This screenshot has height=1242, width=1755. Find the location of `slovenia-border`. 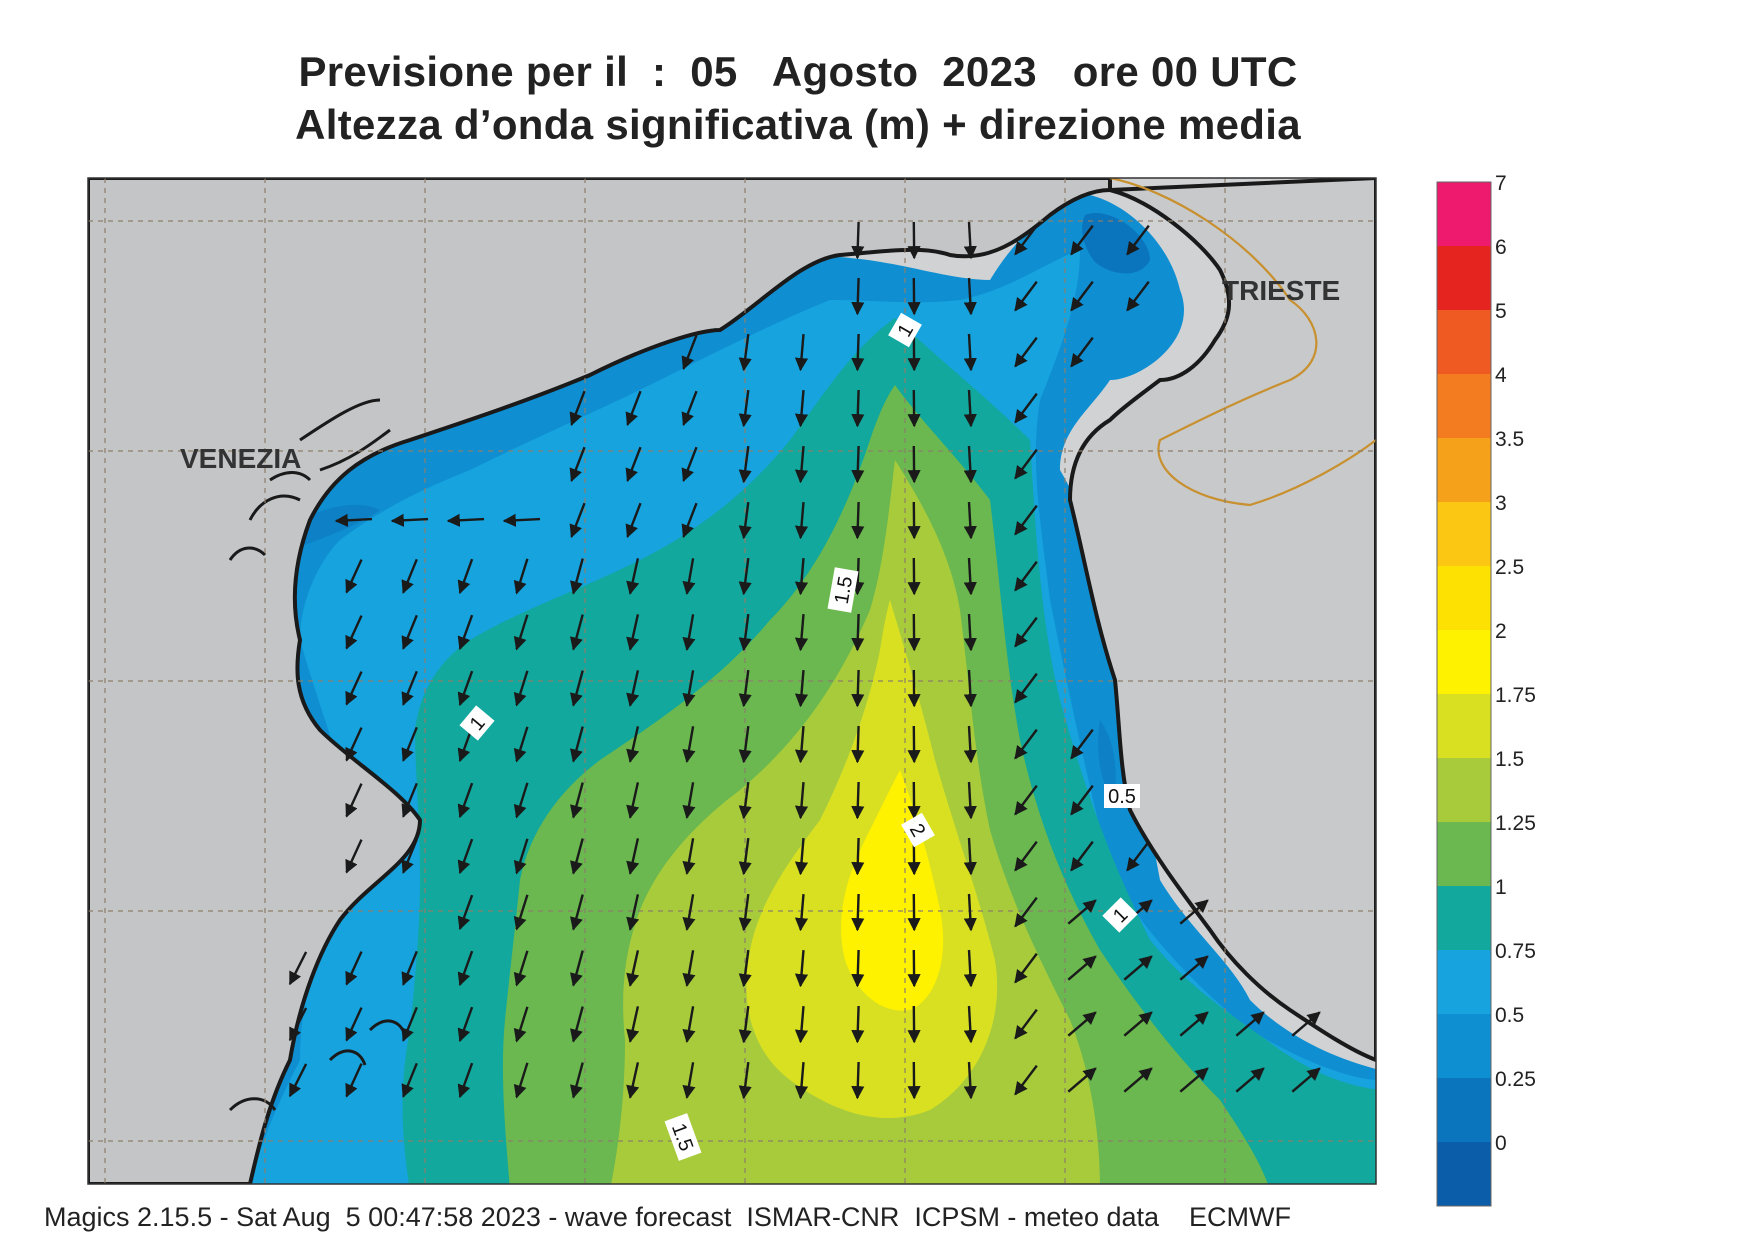

slovenia-border is located at coordinates (1242, 342).